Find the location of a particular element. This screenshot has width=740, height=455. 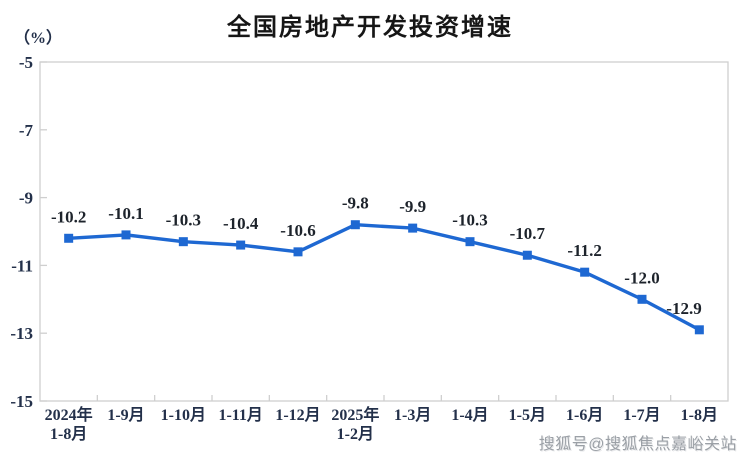

x-category-label: 1-6月 is located at coordinates (584, 415).